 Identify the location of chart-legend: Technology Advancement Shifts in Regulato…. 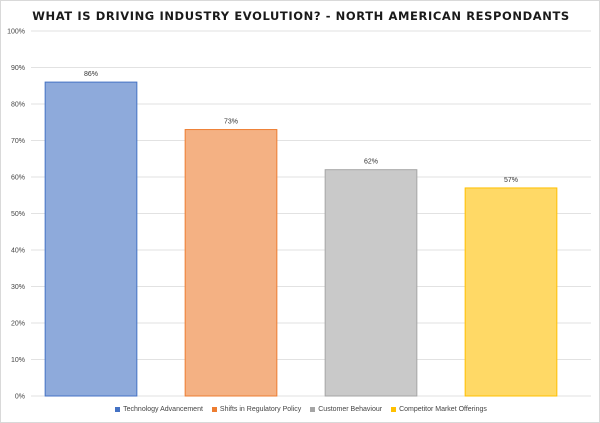
(300, 409).